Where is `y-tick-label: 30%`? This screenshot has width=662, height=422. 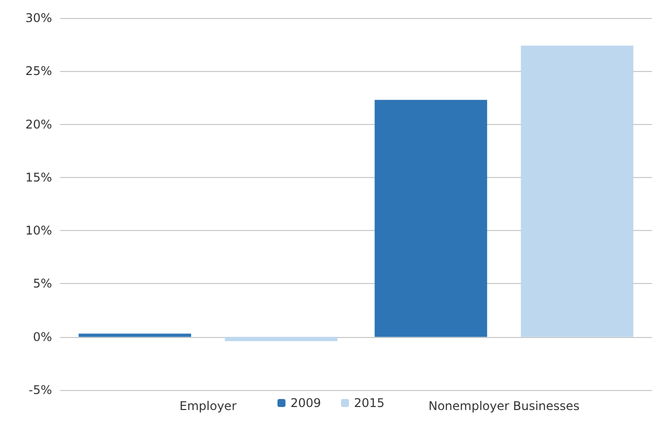 y-tick-label: 30% is located at coordinates (38, 18).